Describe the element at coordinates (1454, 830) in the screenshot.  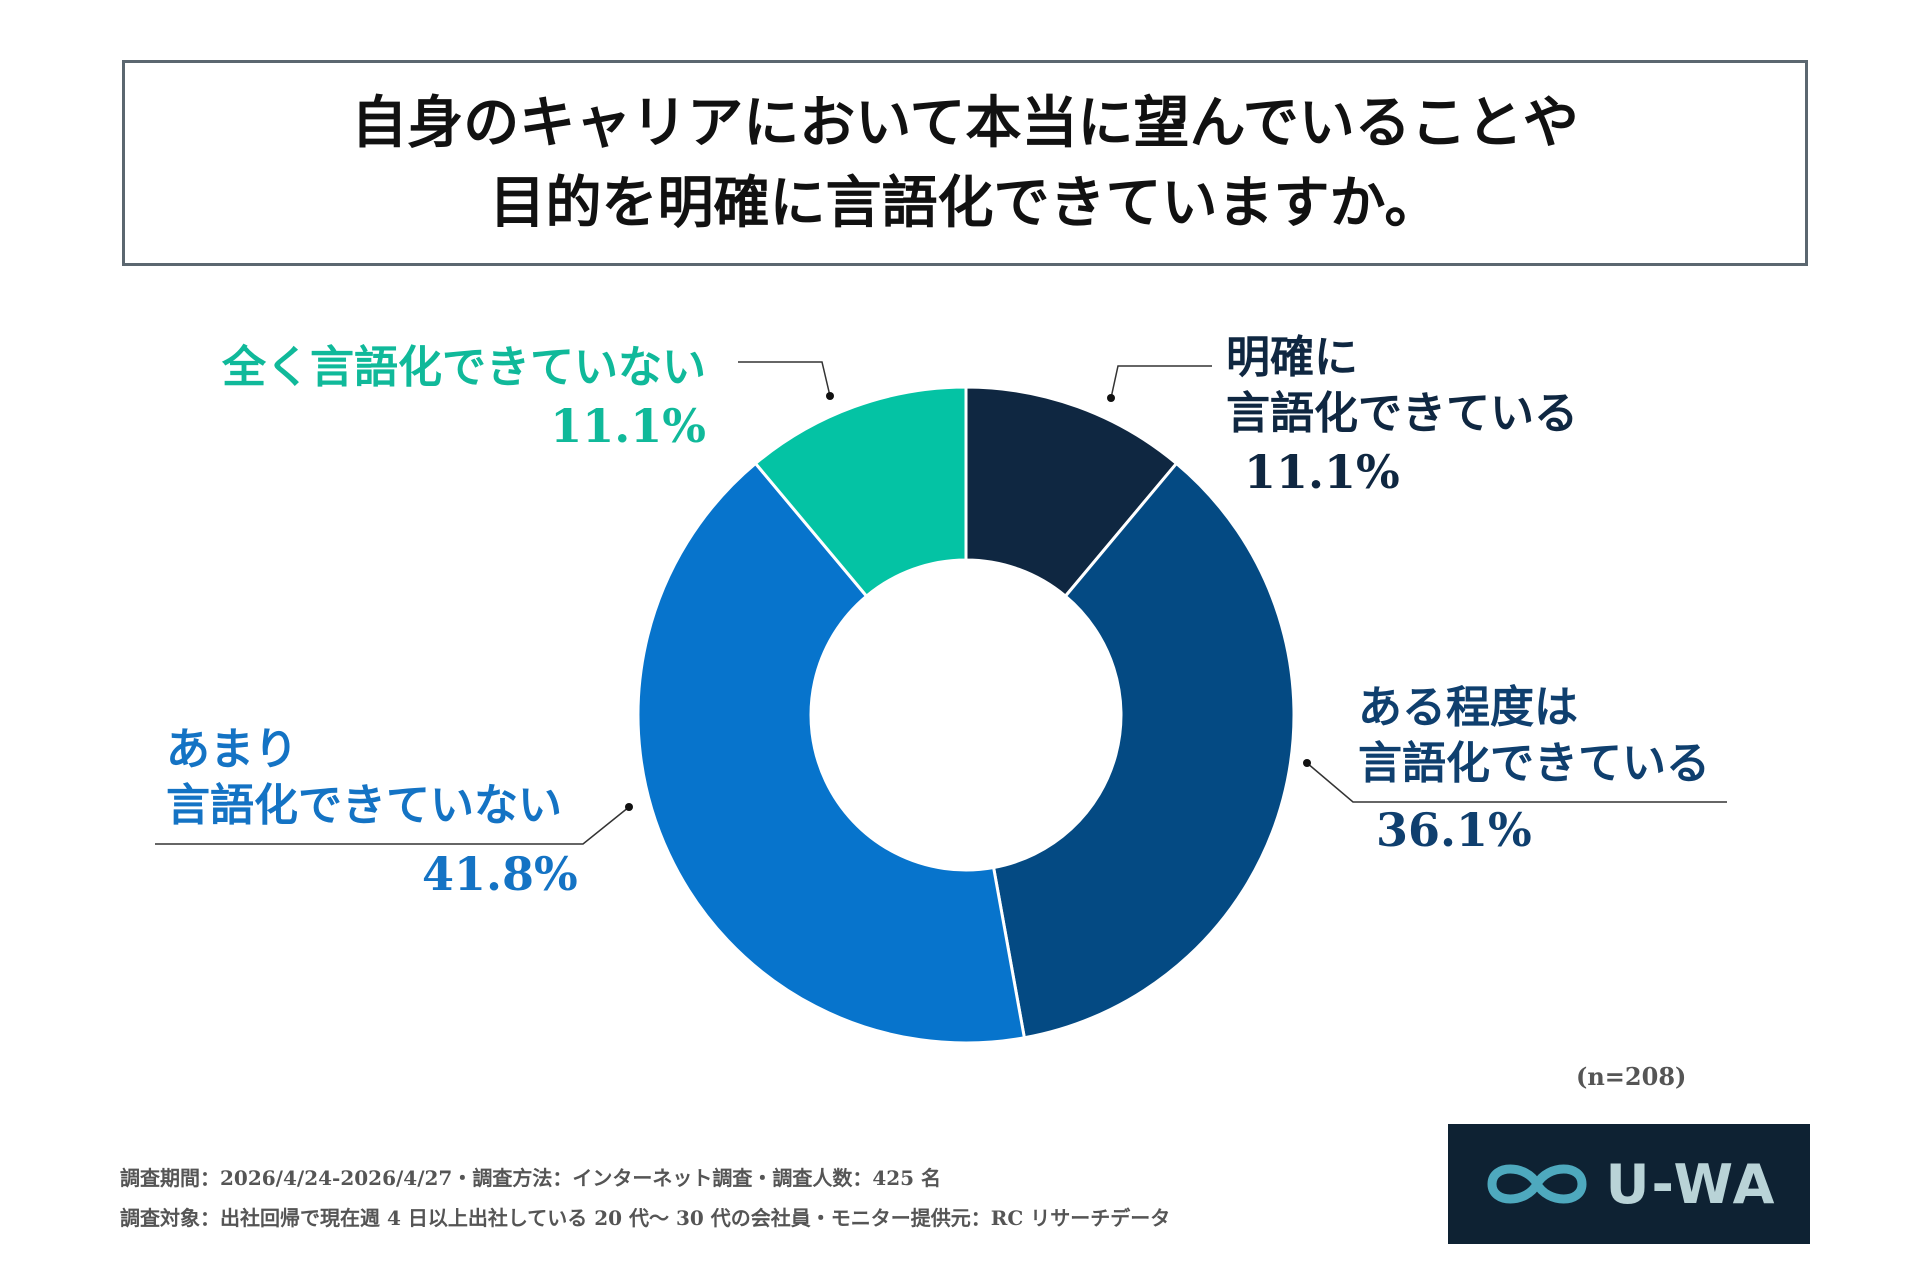
I see `slice-value-1: 36.1%` at that location.